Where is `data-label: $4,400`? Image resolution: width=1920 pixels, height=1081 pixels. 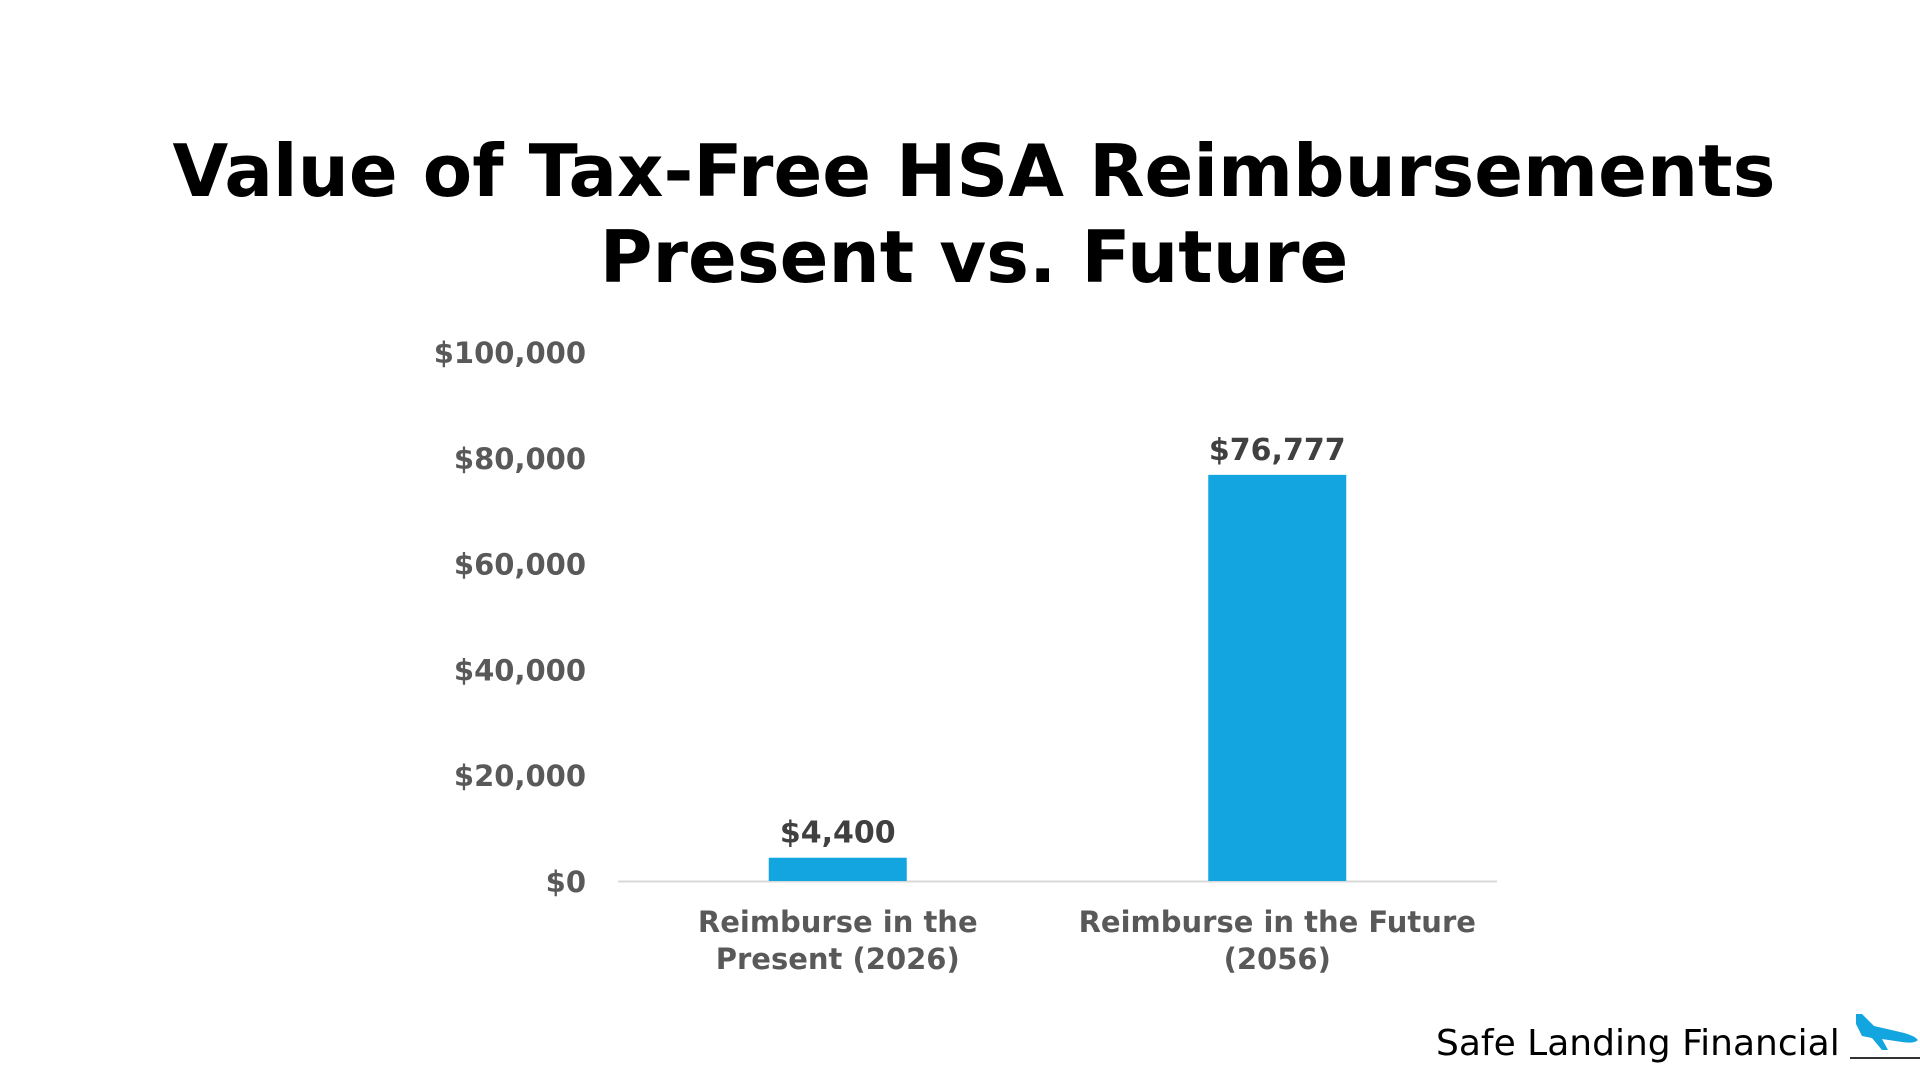
data-label: $4,400 is located at coordinates (838, 833).